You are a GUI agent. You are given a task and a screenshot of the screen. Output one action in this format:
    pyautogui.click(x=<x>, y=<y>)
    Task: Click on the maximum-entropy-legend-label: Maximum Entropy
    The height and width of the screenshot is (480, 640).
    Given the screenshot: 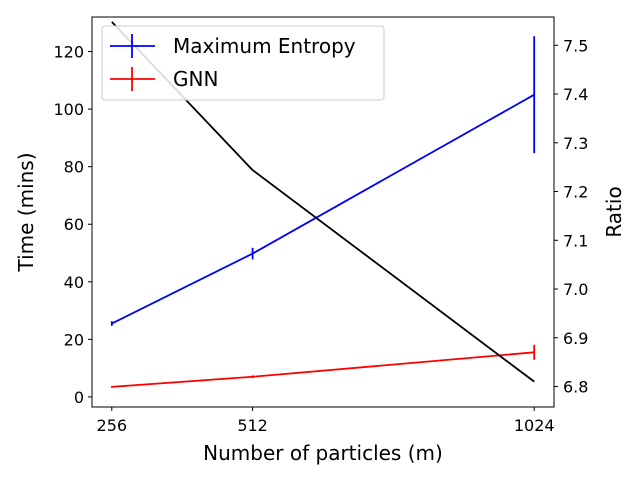 What is the action you would take?
    pyautogui.click(x=264, y=46)
    